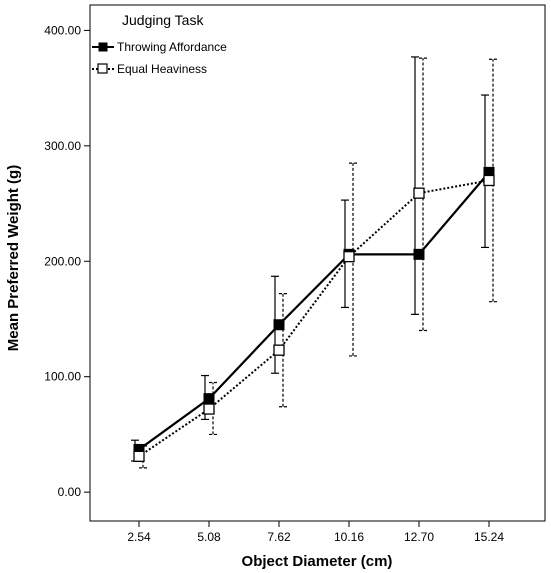 The width and height of the screenshot is (551, 573). I want to click on y-axis-title: Mean Preferred Weight (g), so click(13, 258).